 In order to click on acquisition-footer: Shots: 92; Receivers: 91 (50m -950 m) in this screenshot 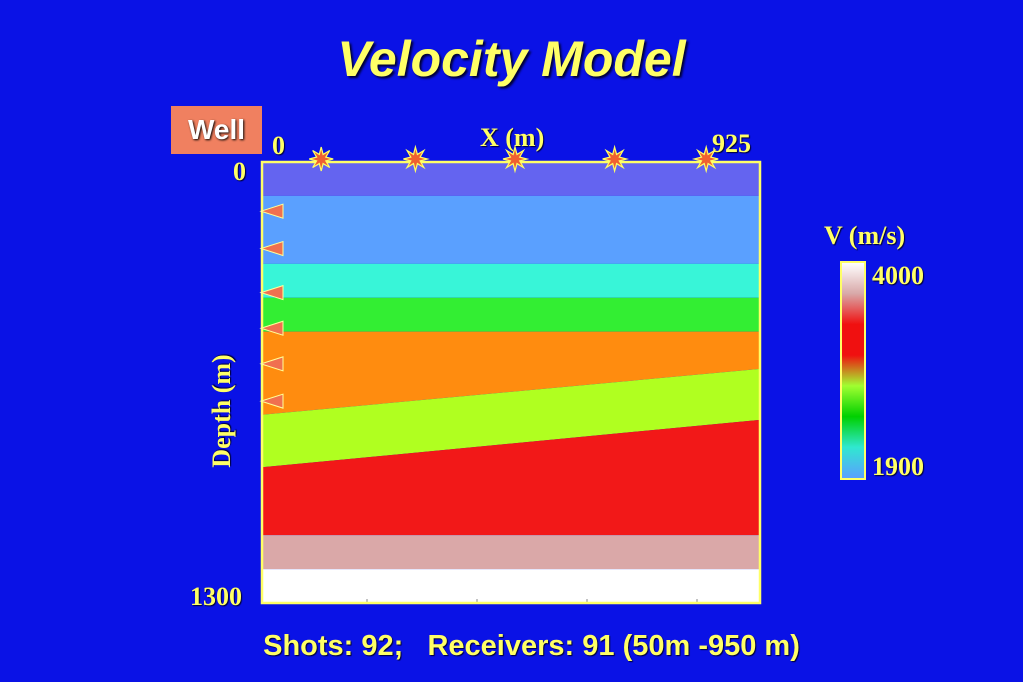, I will do `click(531, 646)`.